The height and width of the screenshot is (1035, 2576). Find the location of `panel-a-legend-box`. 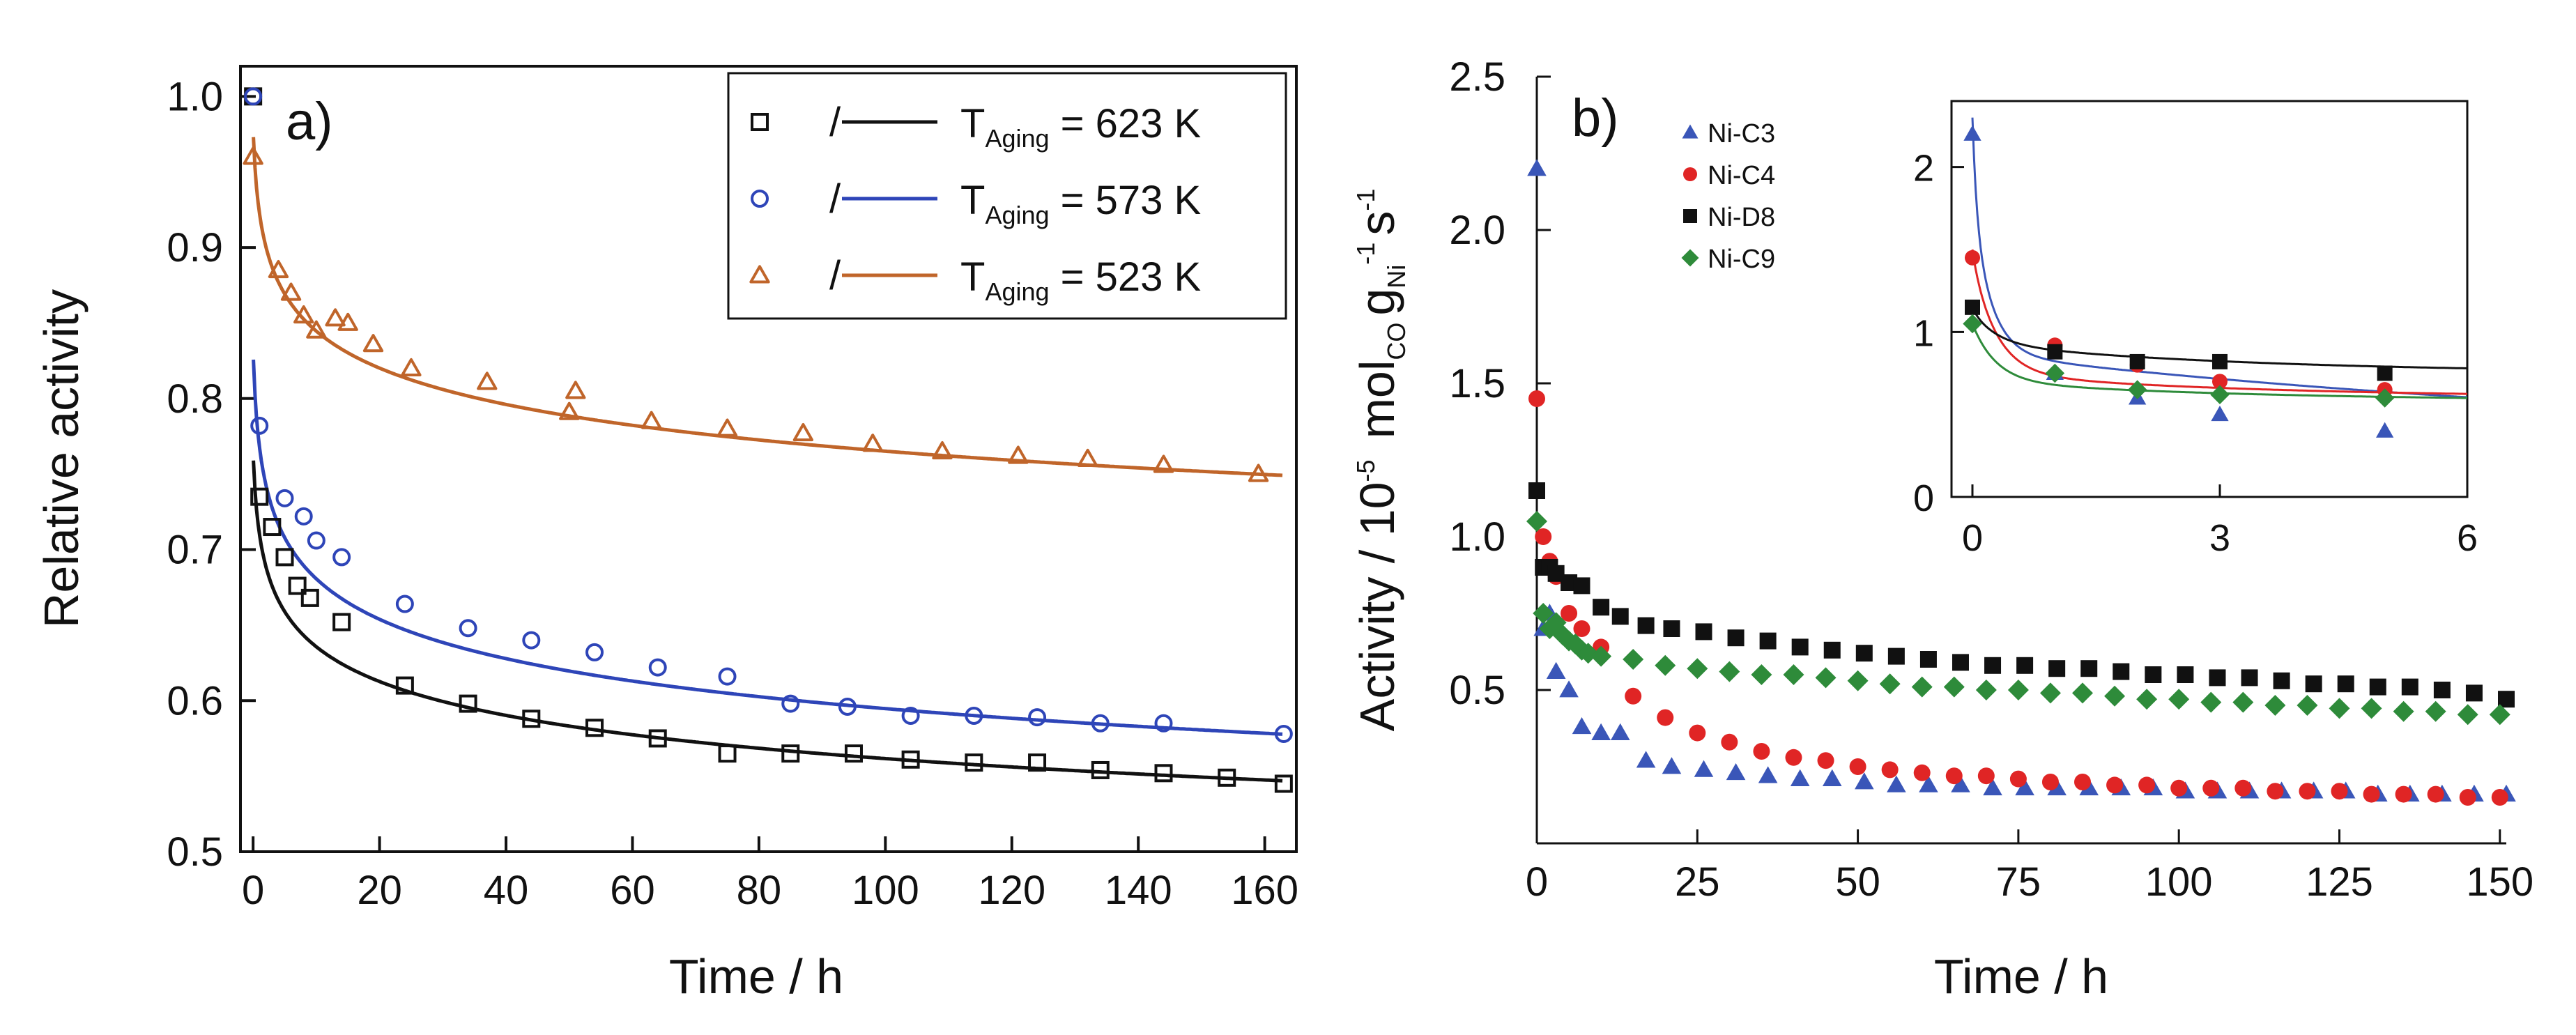

panel-a-legend-box is located at coordinates (1007, 196).